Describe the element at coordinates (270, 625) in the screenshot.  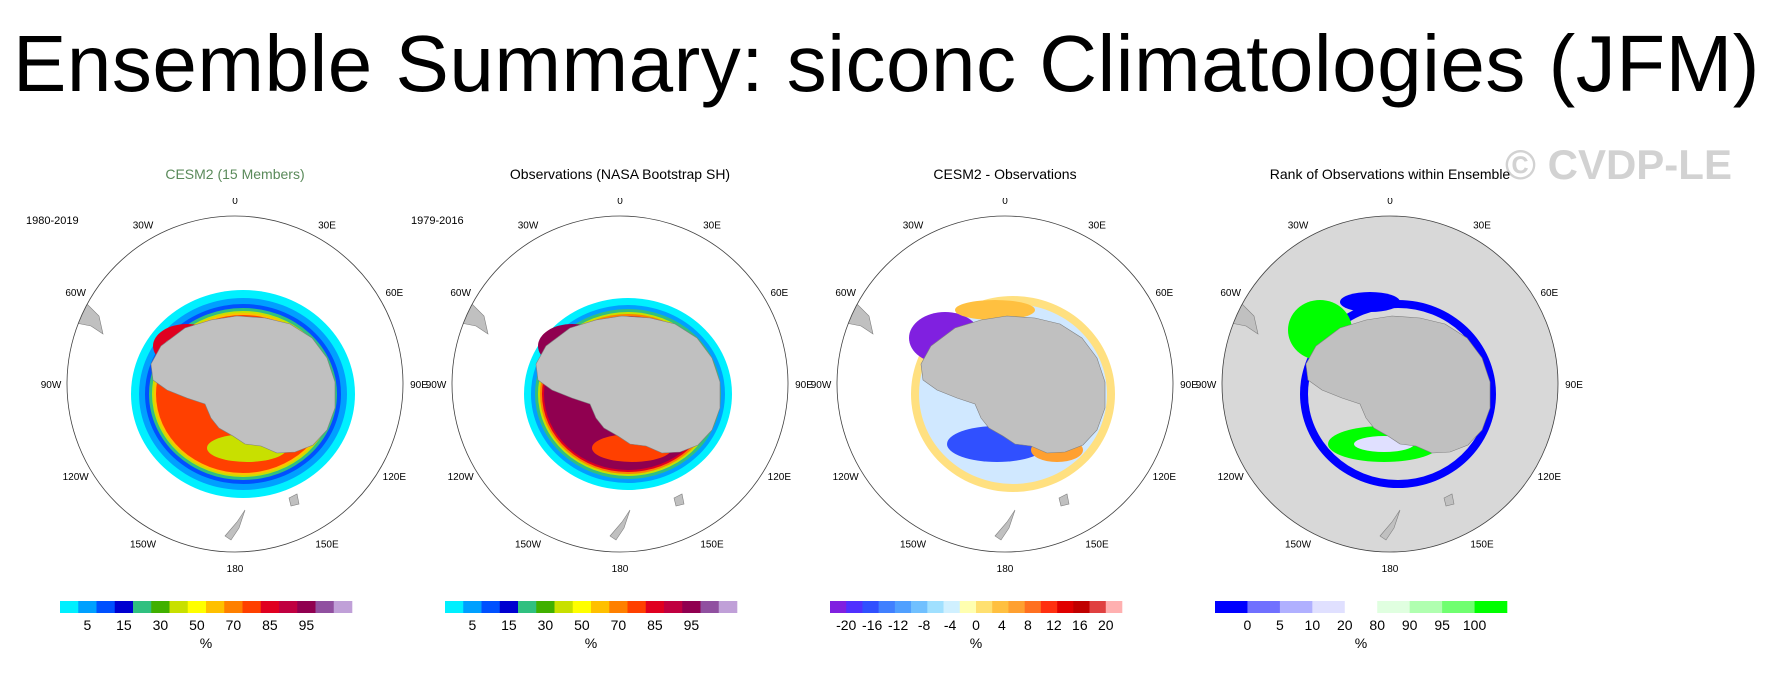
I see `colorbar-tick-label: 85` at that location.